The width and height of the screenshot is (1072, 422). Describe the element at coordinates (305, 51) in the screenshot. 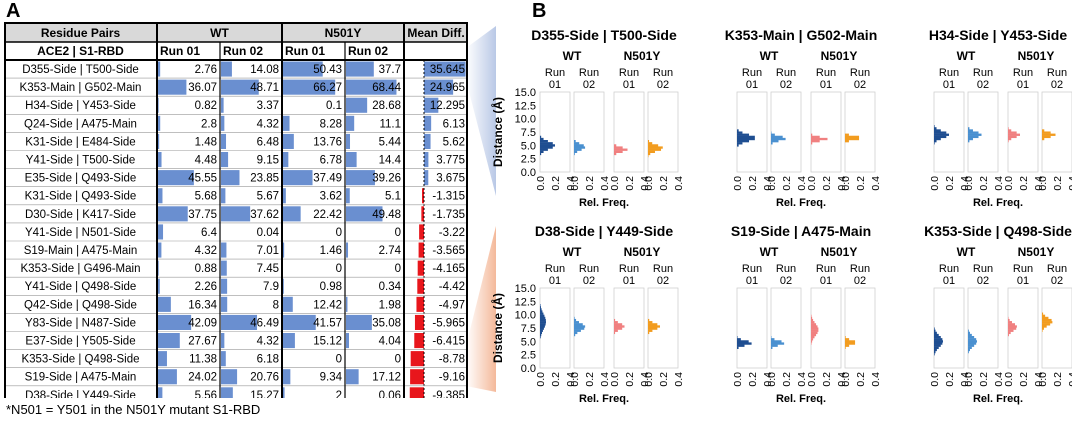

I see `header-run-3: Run 01` at that location.